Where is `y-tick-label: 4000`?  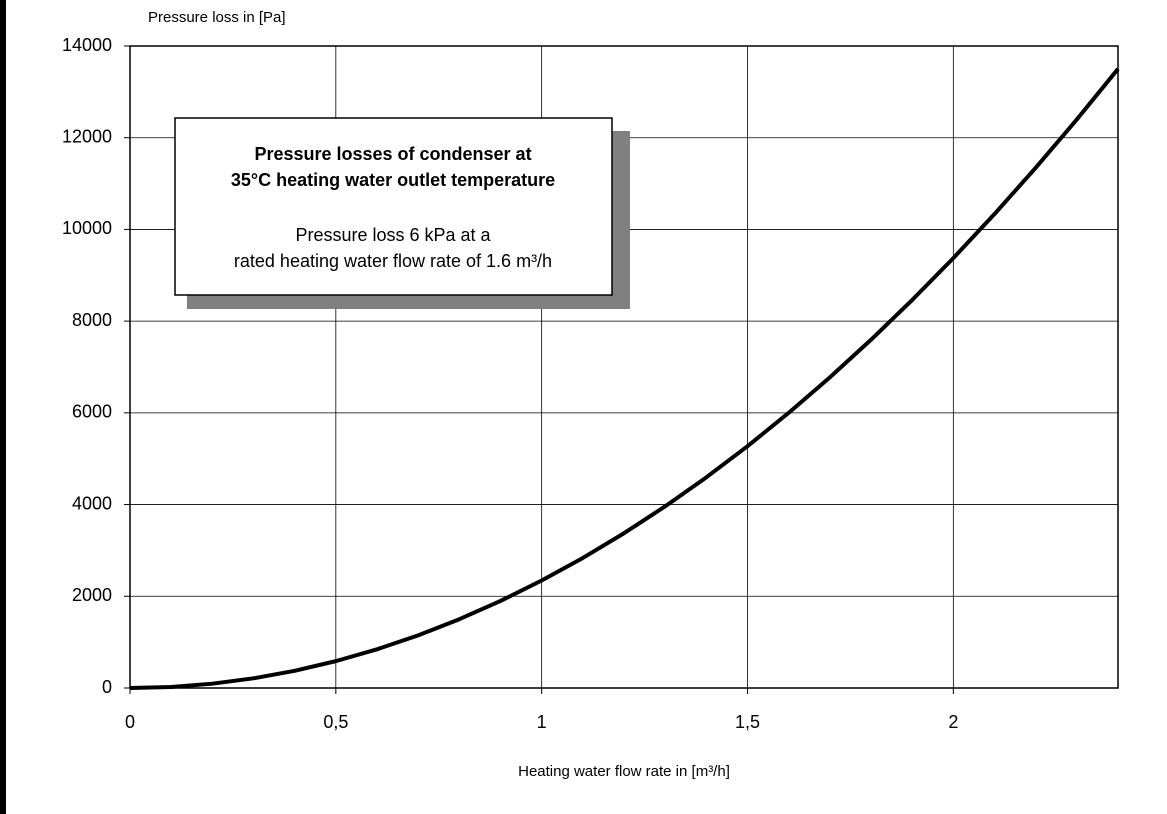
y-tick-label: 4000 is located at coordinates (92, 503).